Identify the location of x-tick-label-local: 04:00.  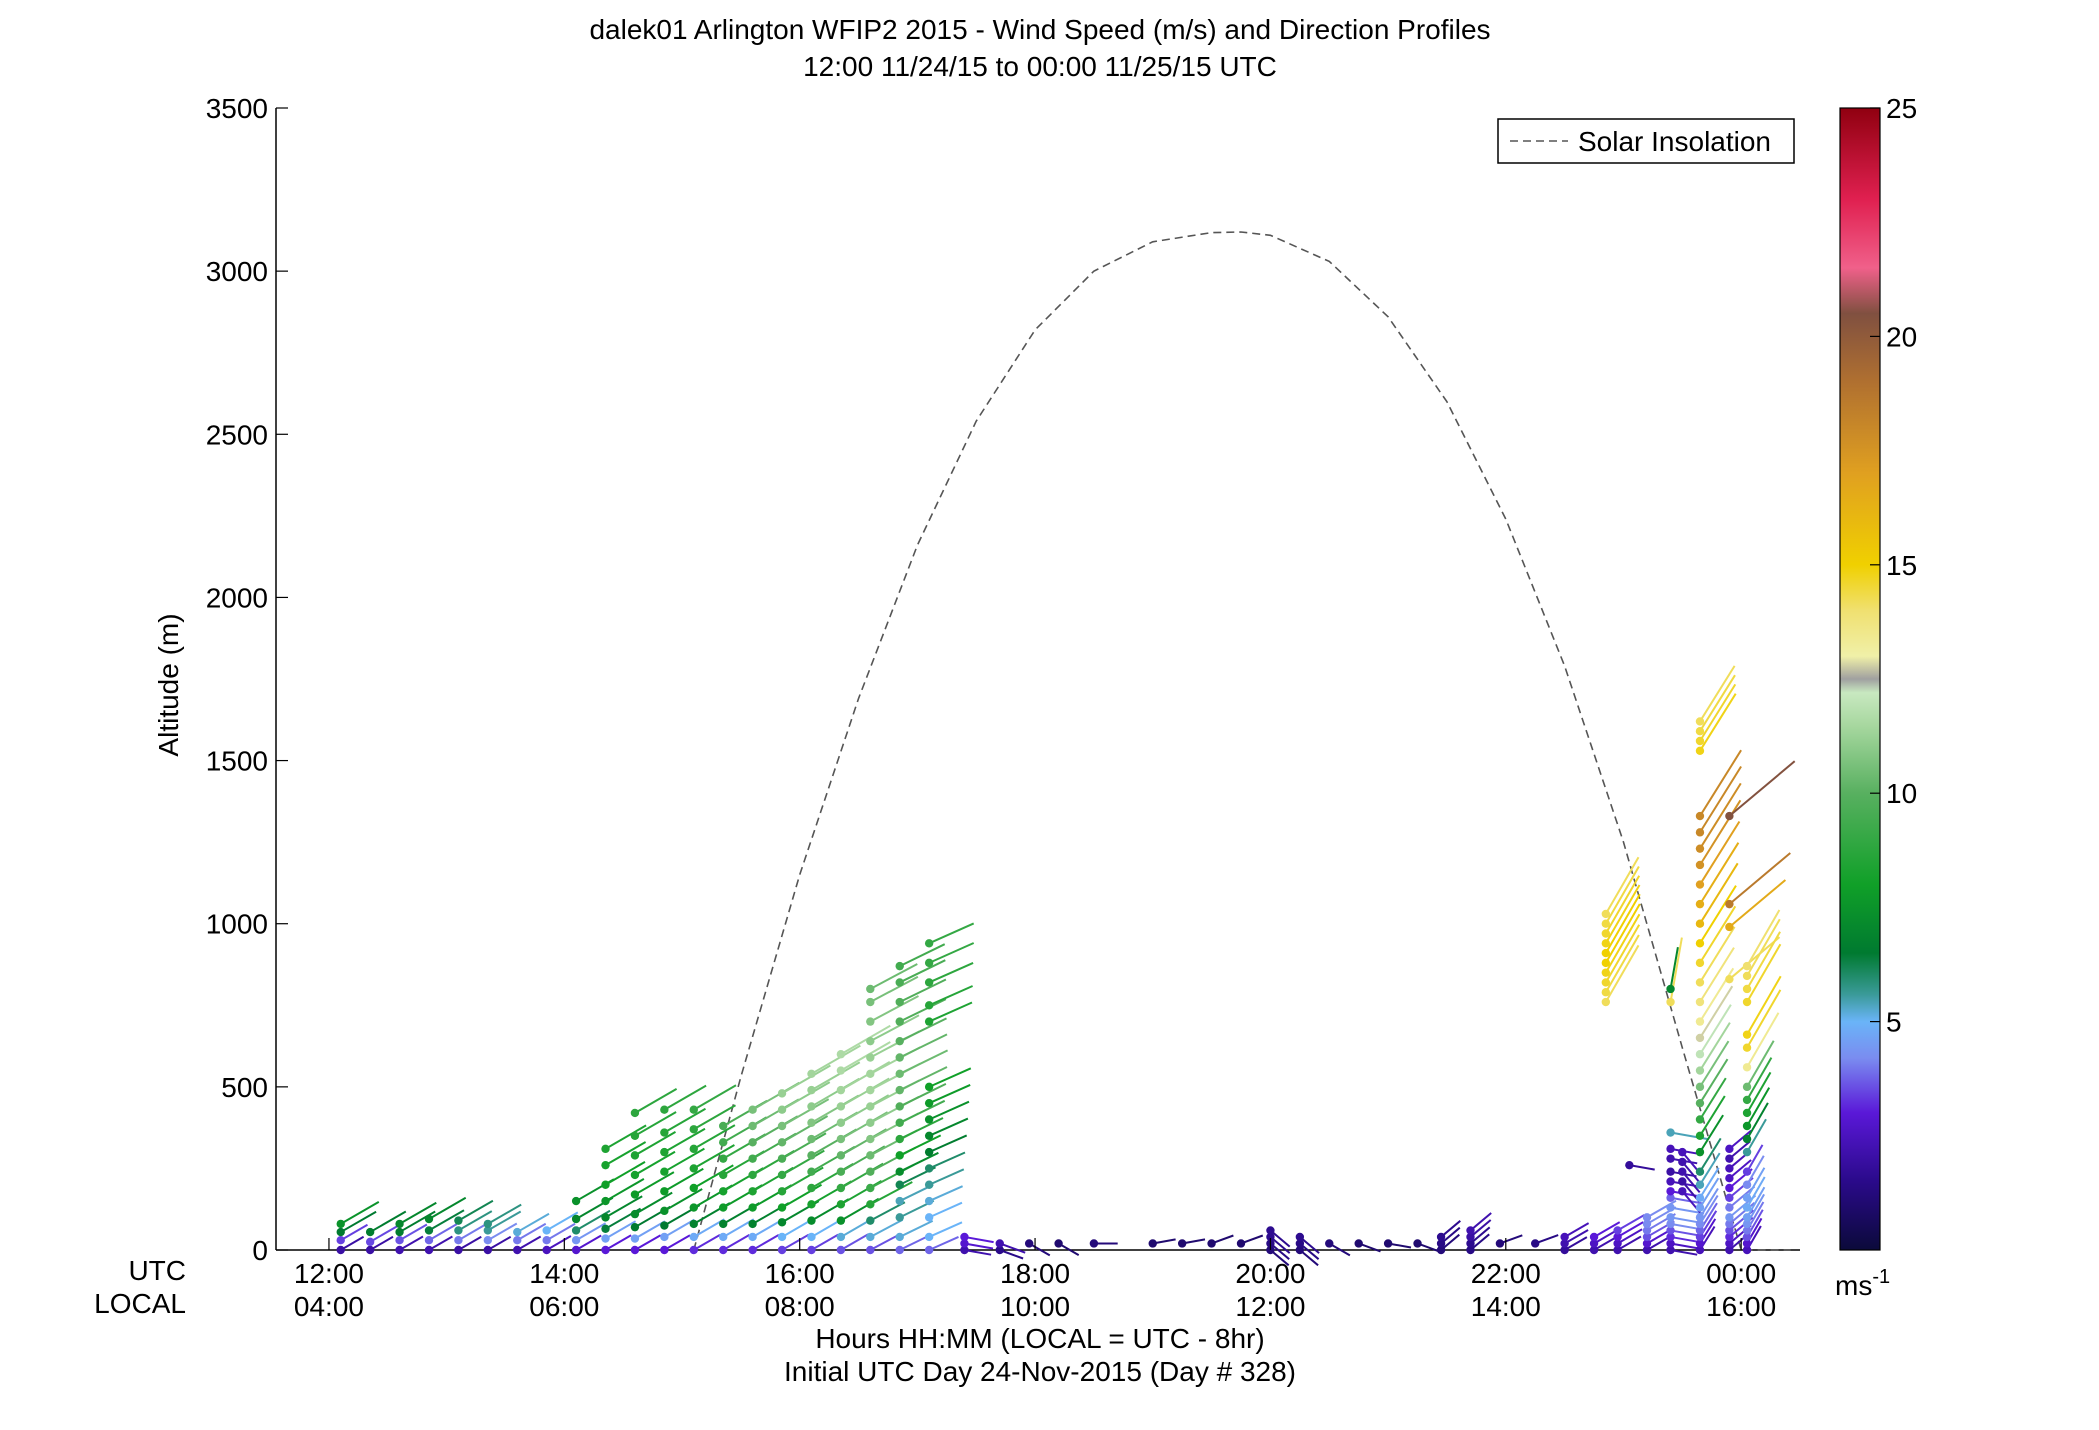
(329, 1306).